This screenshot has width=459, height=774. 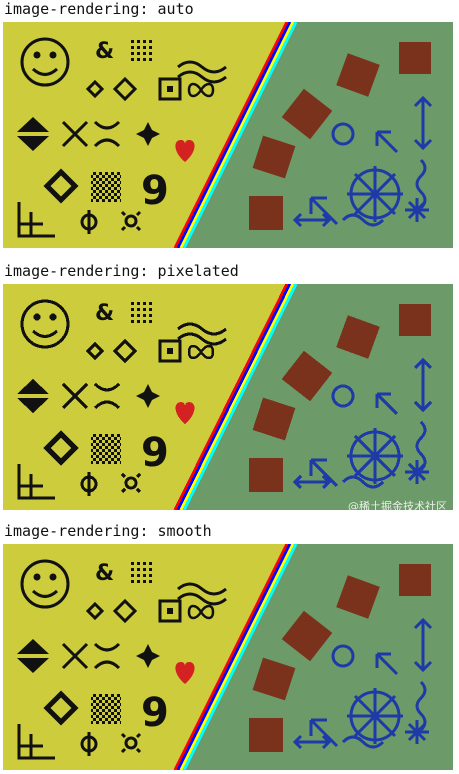 What do you see at coordinates (108, 531) in the screenshot?
I see `caption: image-rendering: smooth` at bounding box center [108, 531].